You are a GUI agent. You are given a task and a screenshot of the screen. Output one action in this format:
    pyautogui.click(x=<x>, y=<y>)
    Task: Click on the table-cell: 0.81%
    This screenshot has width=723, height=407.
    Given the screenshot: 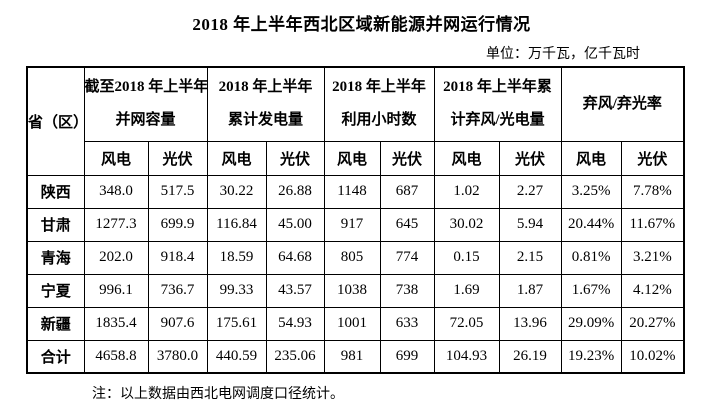 What is the action you would take?
    pyautogui.click(x=591, y=257)
    